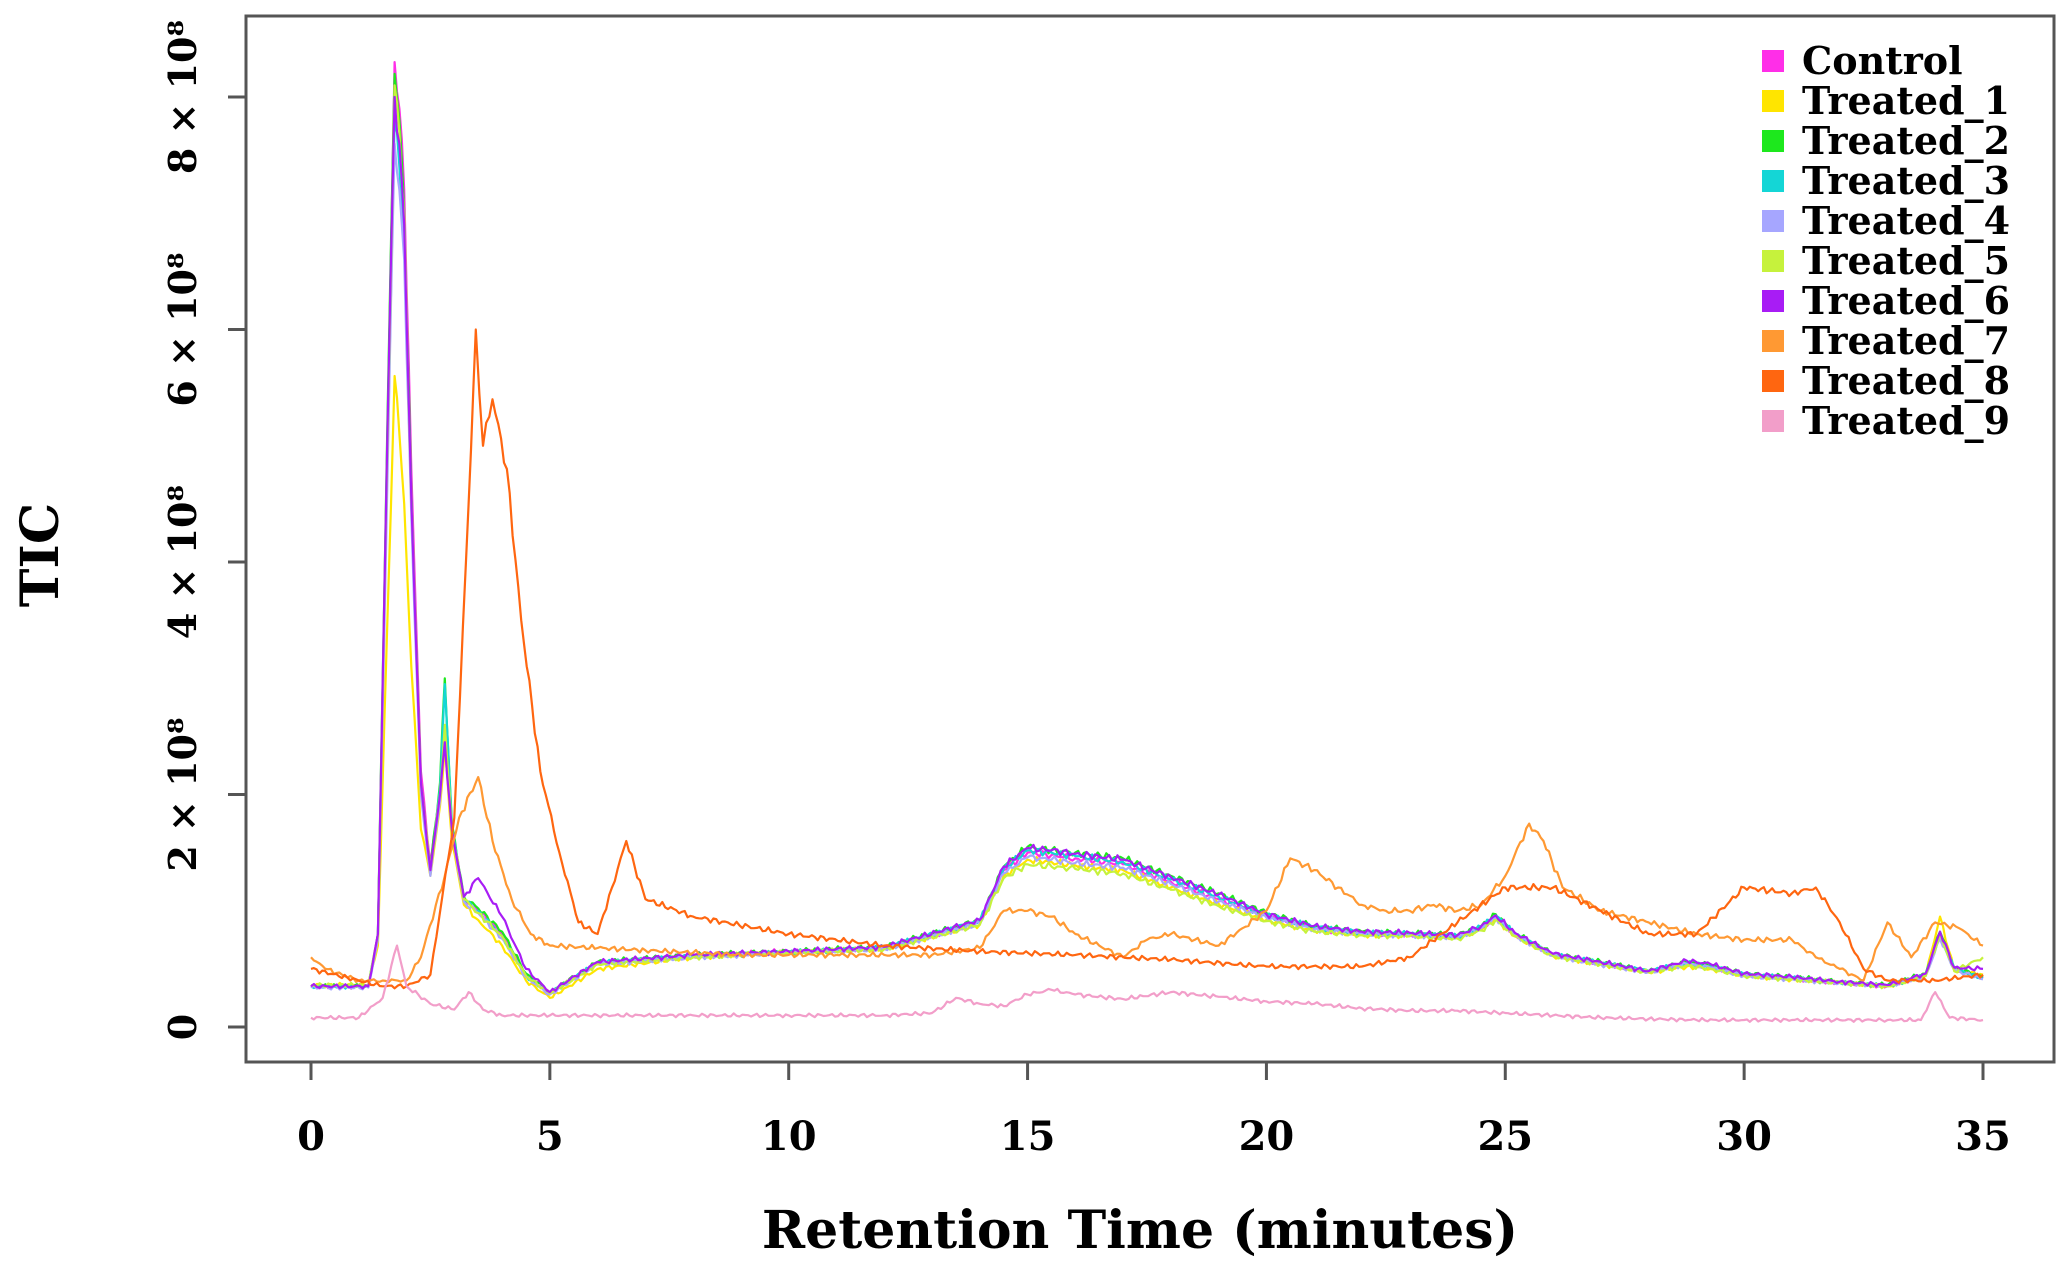 Image resolution: width=2064 pixels, height=1273 pixels. What do you see at coordinates (1140, 1230) in the screenshot?
I see `x-axis-title: Retention Time (minutes)` at bounding box center [1140, 1230].